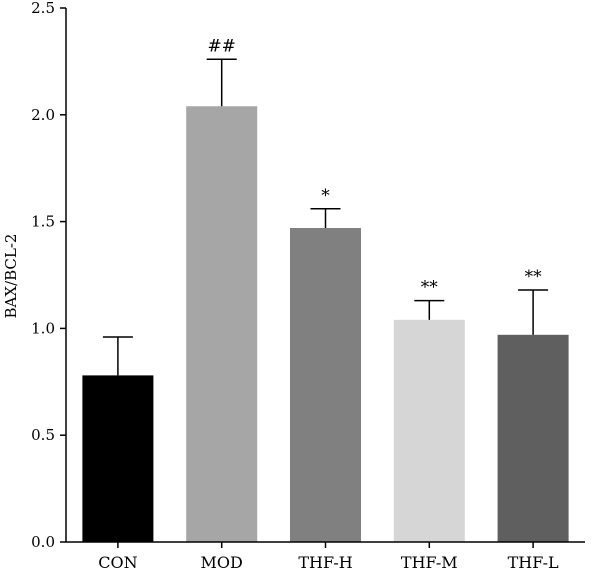 The height and width of the screenshot is (574, 600). I want to click on x-tick-label-con: CON, so click(117, 562).